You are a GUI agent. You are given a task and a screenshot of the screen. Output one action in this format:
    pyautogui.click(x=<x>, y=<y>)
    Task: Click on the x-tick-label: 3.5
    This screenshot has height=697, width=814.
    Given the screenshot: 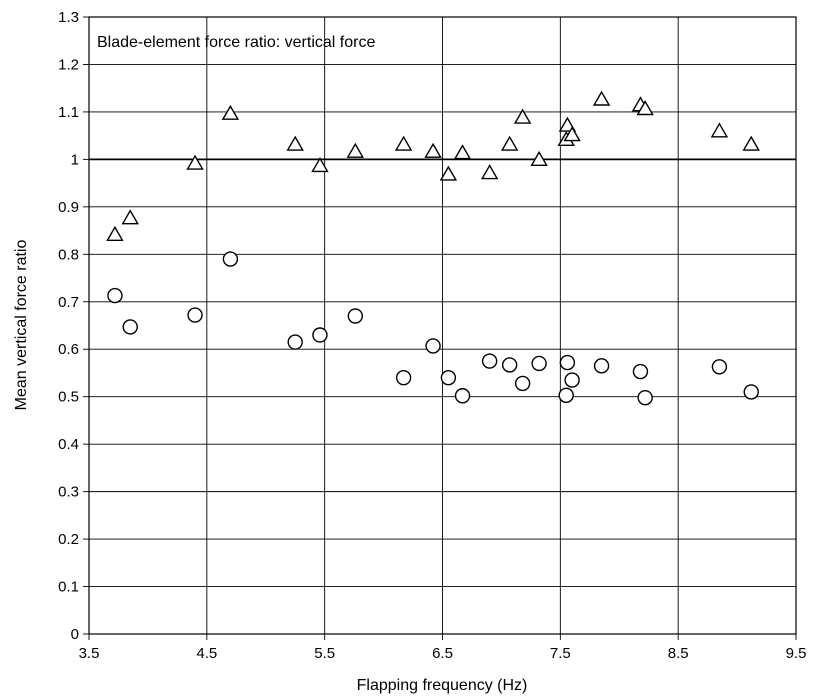 What is the action you would take?
    pyautogui.click(x=89, y=653)
    